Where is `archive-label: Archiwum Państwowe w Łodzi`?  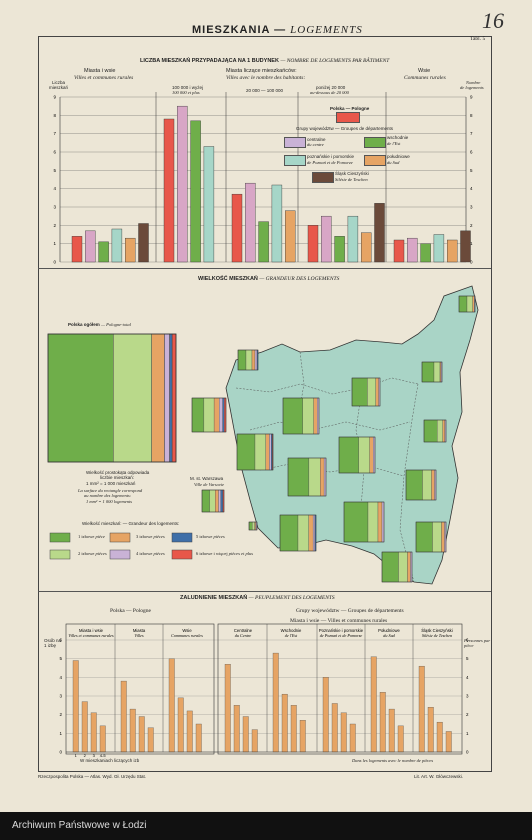
archive-label: Archiwum Państwowe w Łodzi is located at coordinates (79, 825).